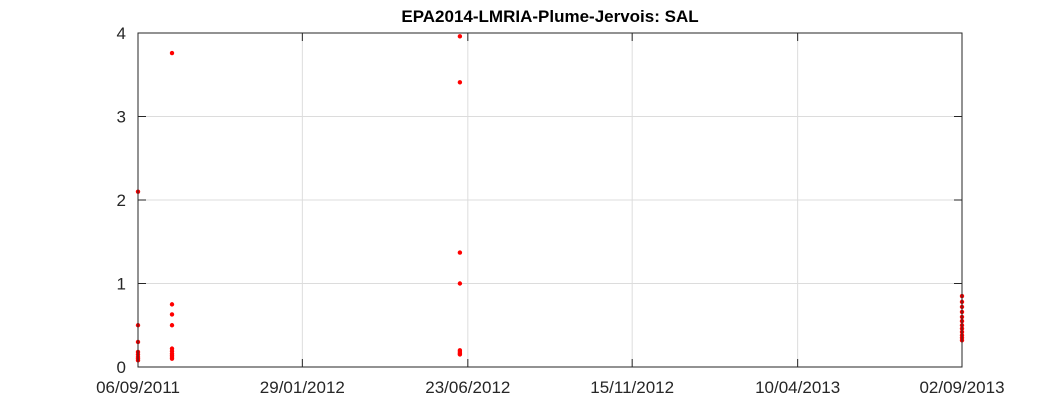 The height and width of the screenshot is (413, 1063). What do you see at coordinates (121, 33) in the screenshot?
I see `y-tick-label: 4` at bounding box center [121, 33].